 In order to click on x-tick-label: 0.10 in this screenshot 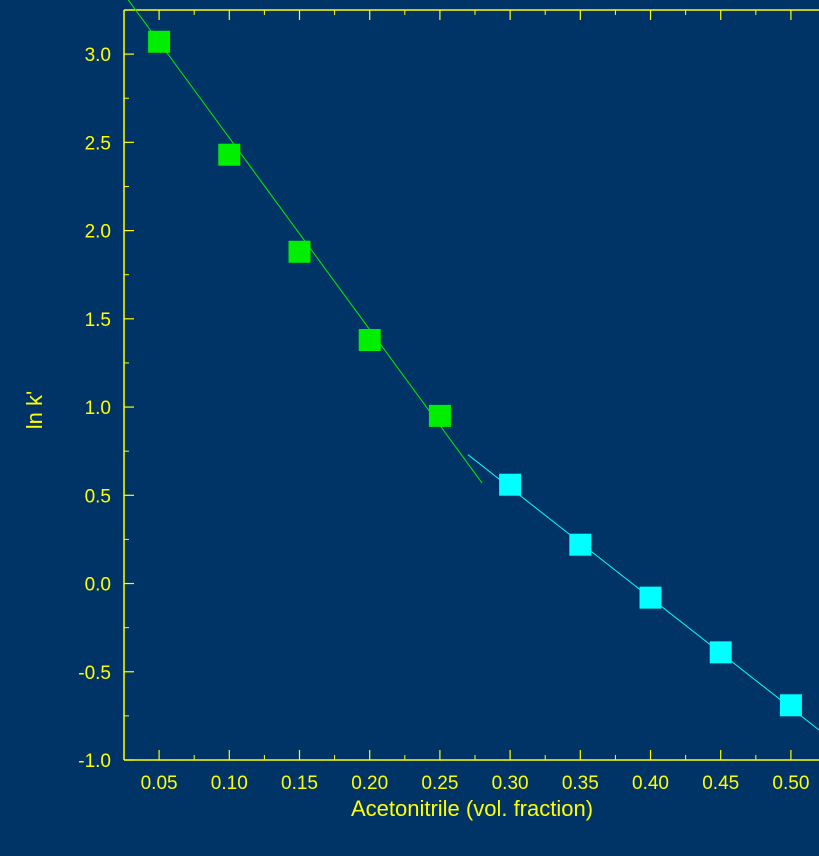, I will do `click(229, 783)`.